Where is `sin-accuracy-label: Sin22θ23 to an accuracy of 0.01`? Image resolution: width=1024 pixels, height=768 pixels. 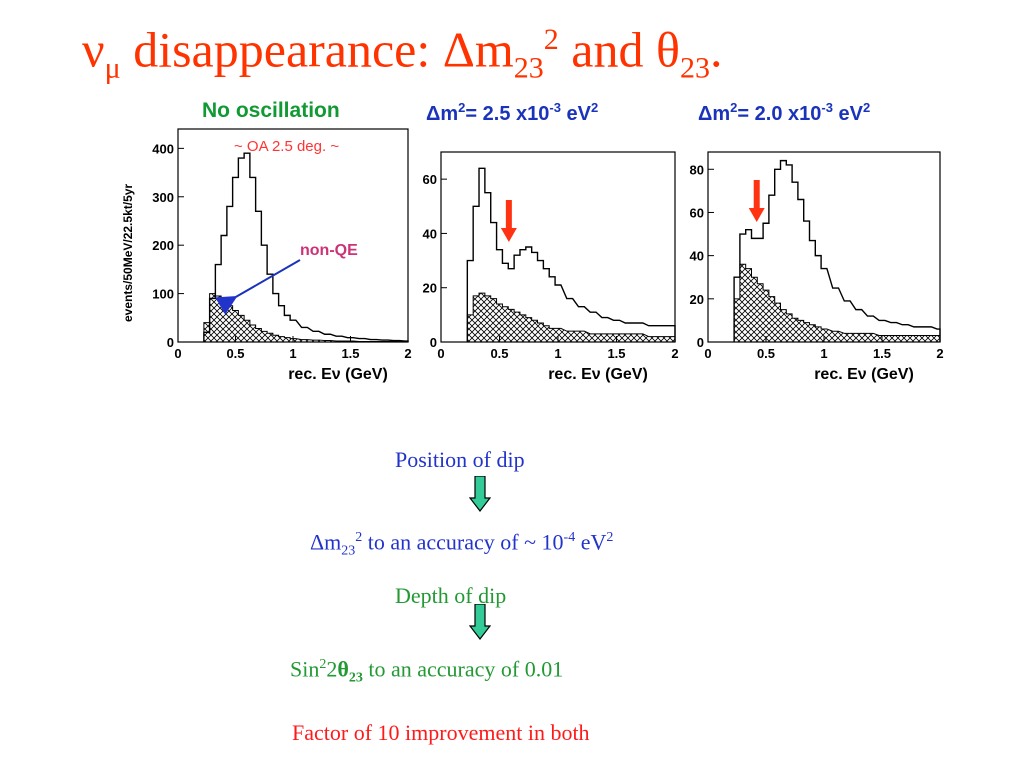 sin-accuracy-label: Sin22θ23 to an accuracy of 0.01 is located at coordinates (426, 672).